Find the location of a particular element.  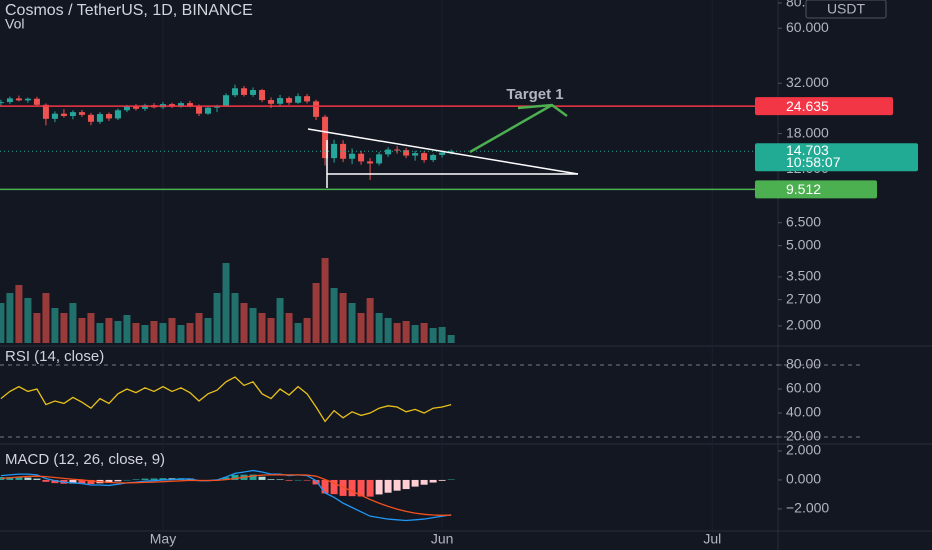

currency: USDT is located at coordinates (846, 9).